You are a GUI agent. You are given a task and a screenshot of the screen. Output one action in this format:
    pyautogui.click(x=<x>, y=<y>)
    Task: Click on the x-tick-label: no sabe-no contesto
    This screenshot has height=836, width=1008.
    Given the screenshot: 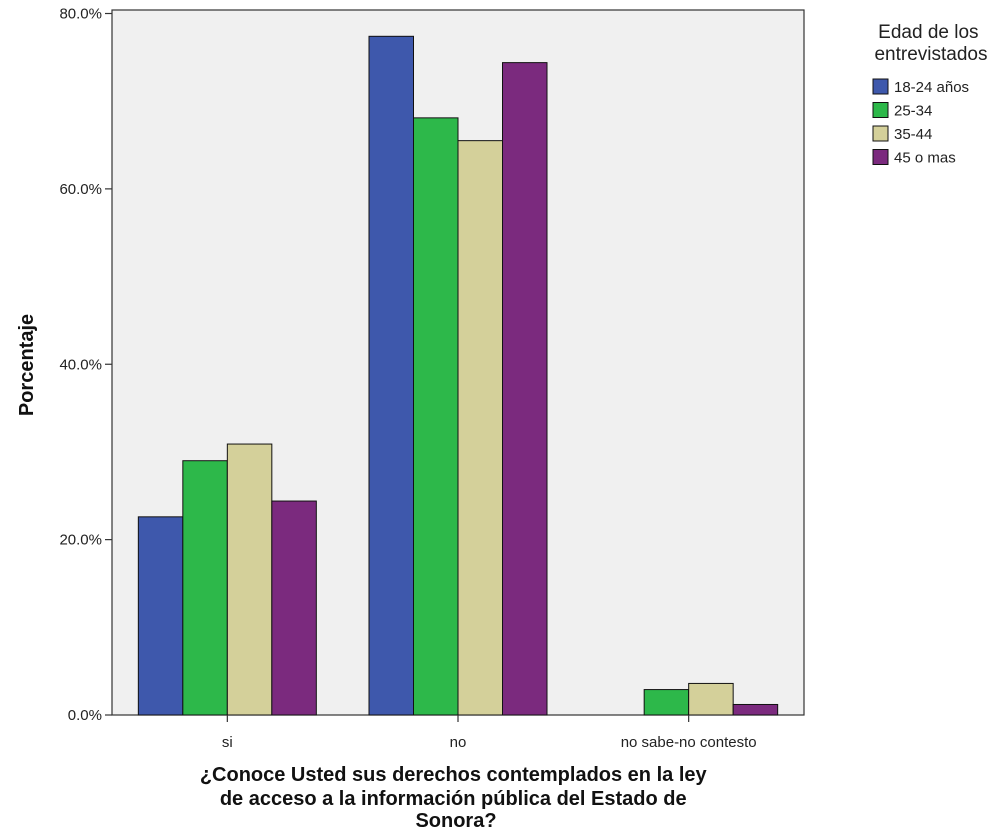 What is the action you would take?
    pyautogui.click(x=689, y=742)
    